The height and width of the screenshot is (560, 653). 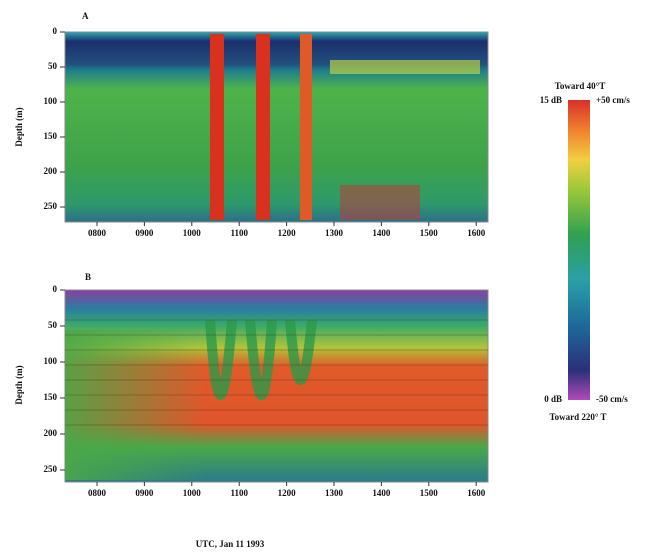 What do you see at coordinates (577, 417) in the screenshot?
I see `colorbar-title: Toward 220° T` at bounding box center [577, 417].